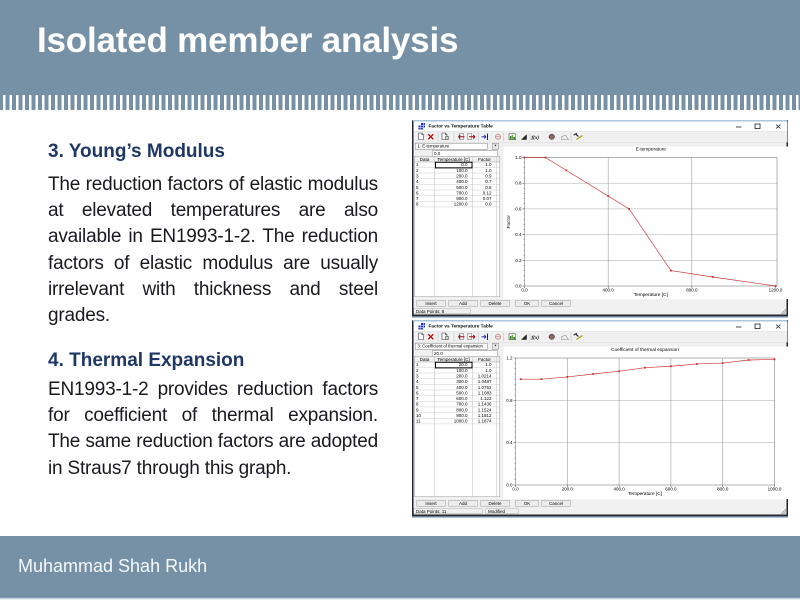 This screenshot has width=800, height=600. Describe the element at coordinates (485, 375) in the screenshot. I see `svg-text: 1.0214` at that location.